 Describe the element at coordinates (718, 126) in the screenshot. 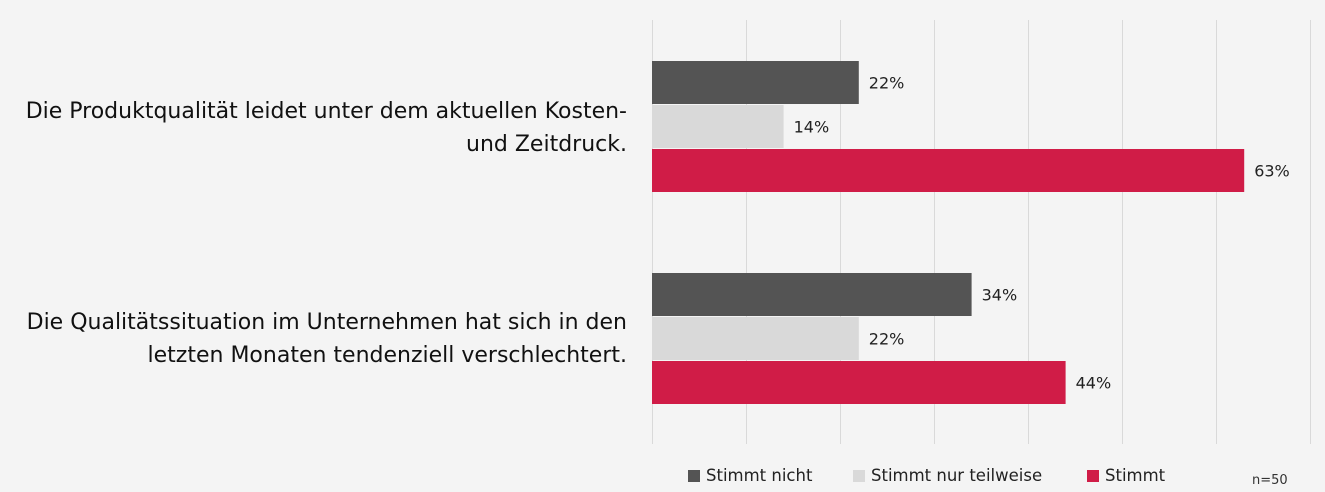

I see `bar-cat1-series2` at that location.